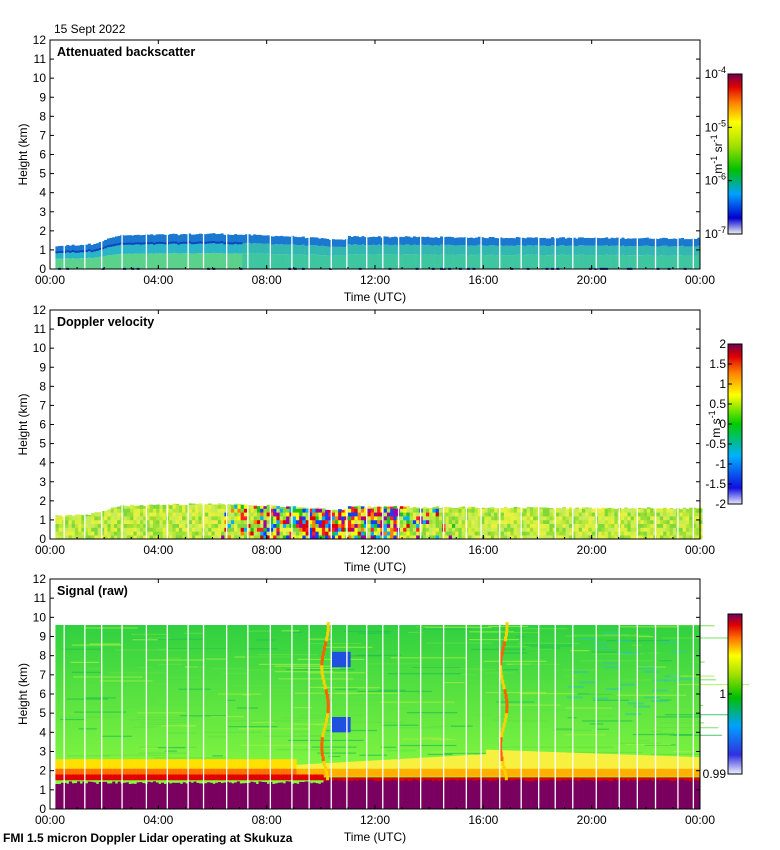  Describe the element at coordinates (42, 637) in the screenshot. I see `y-tick-label: 9` at that location.